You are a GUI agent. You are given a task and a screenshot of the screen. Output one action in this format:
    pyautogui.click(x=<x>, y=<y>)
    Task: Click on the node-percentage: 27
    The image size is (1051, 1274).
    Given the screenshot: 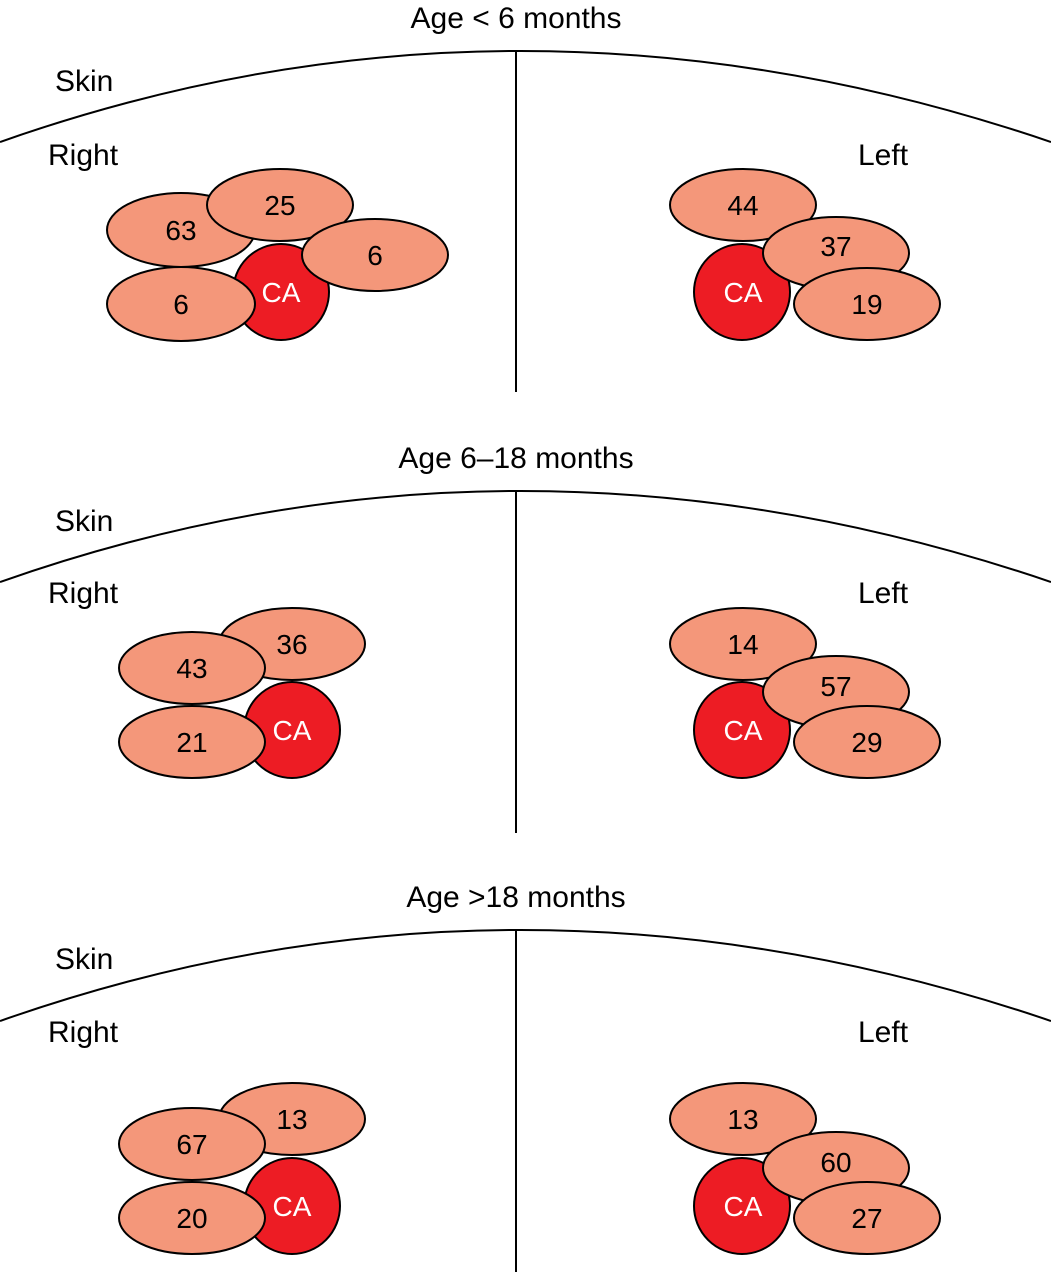 What is the action you would take?
    pyautogui.click(x=866, y=1218)
    